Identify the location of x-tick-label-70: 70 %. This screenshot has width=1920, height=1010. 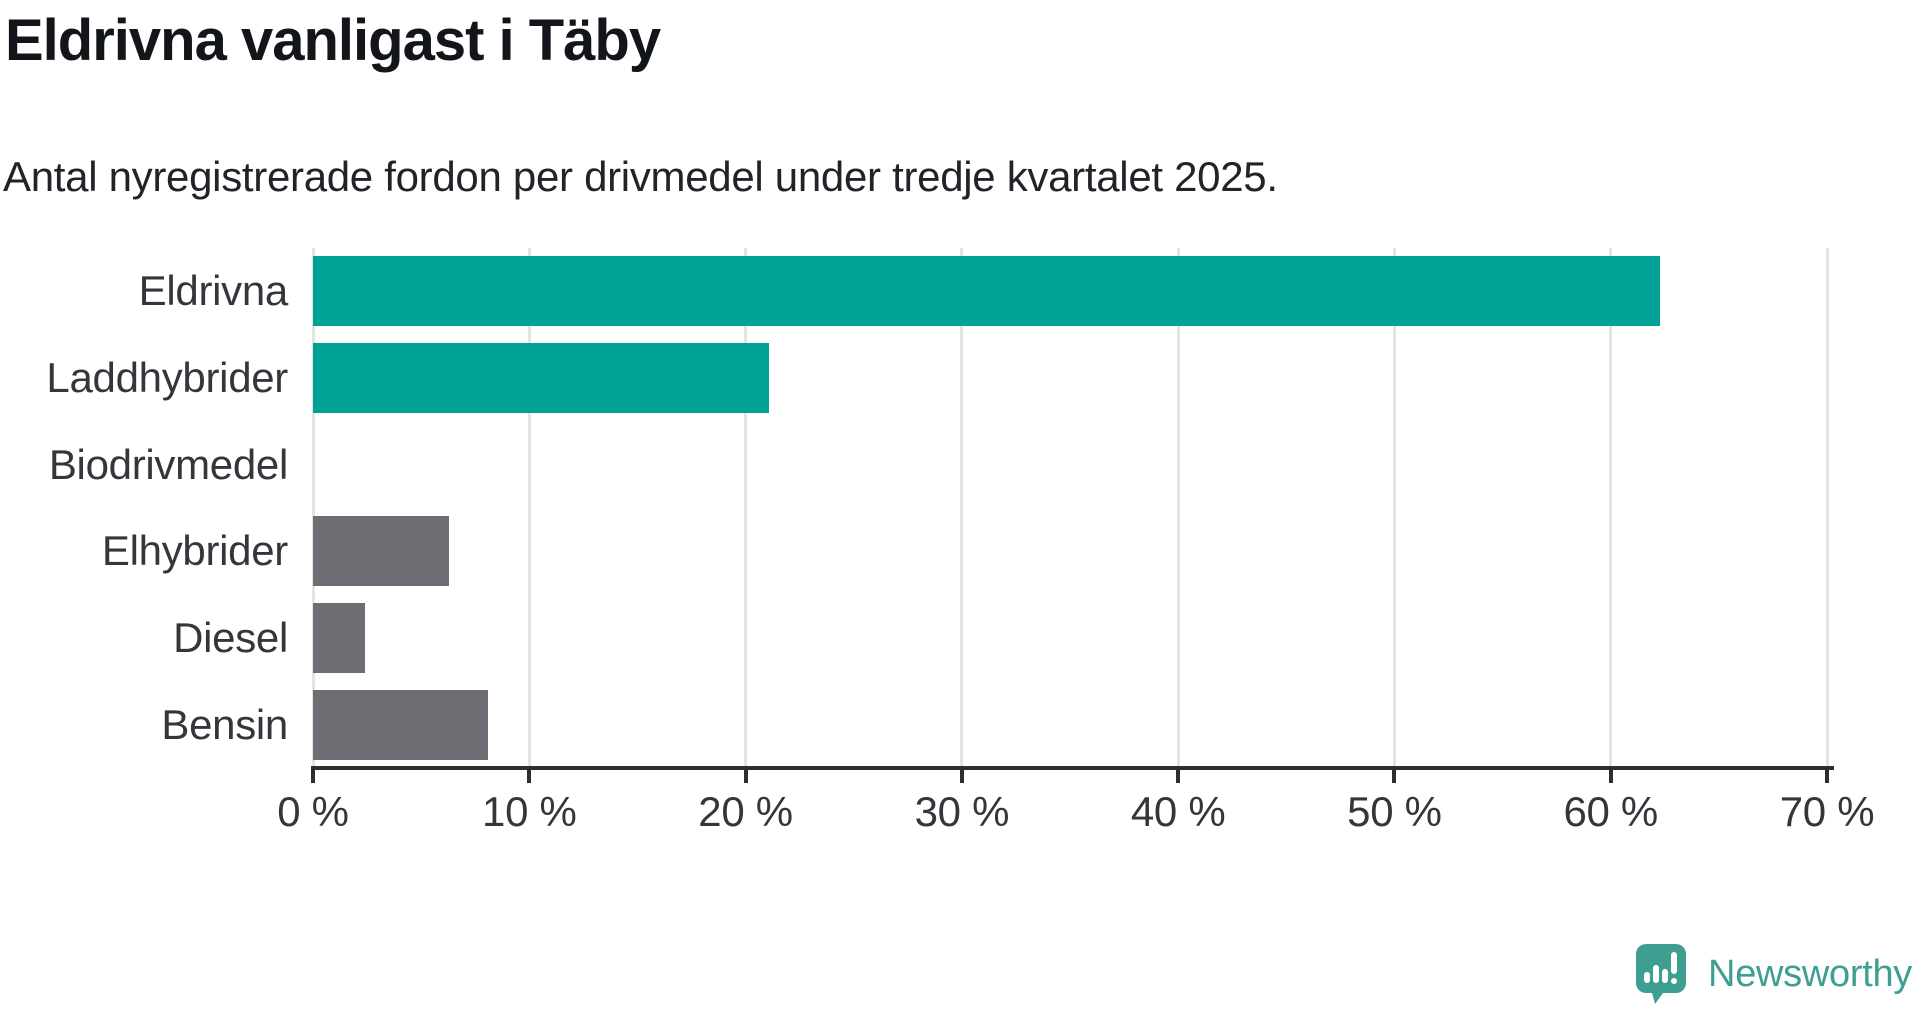
(1827, 811).